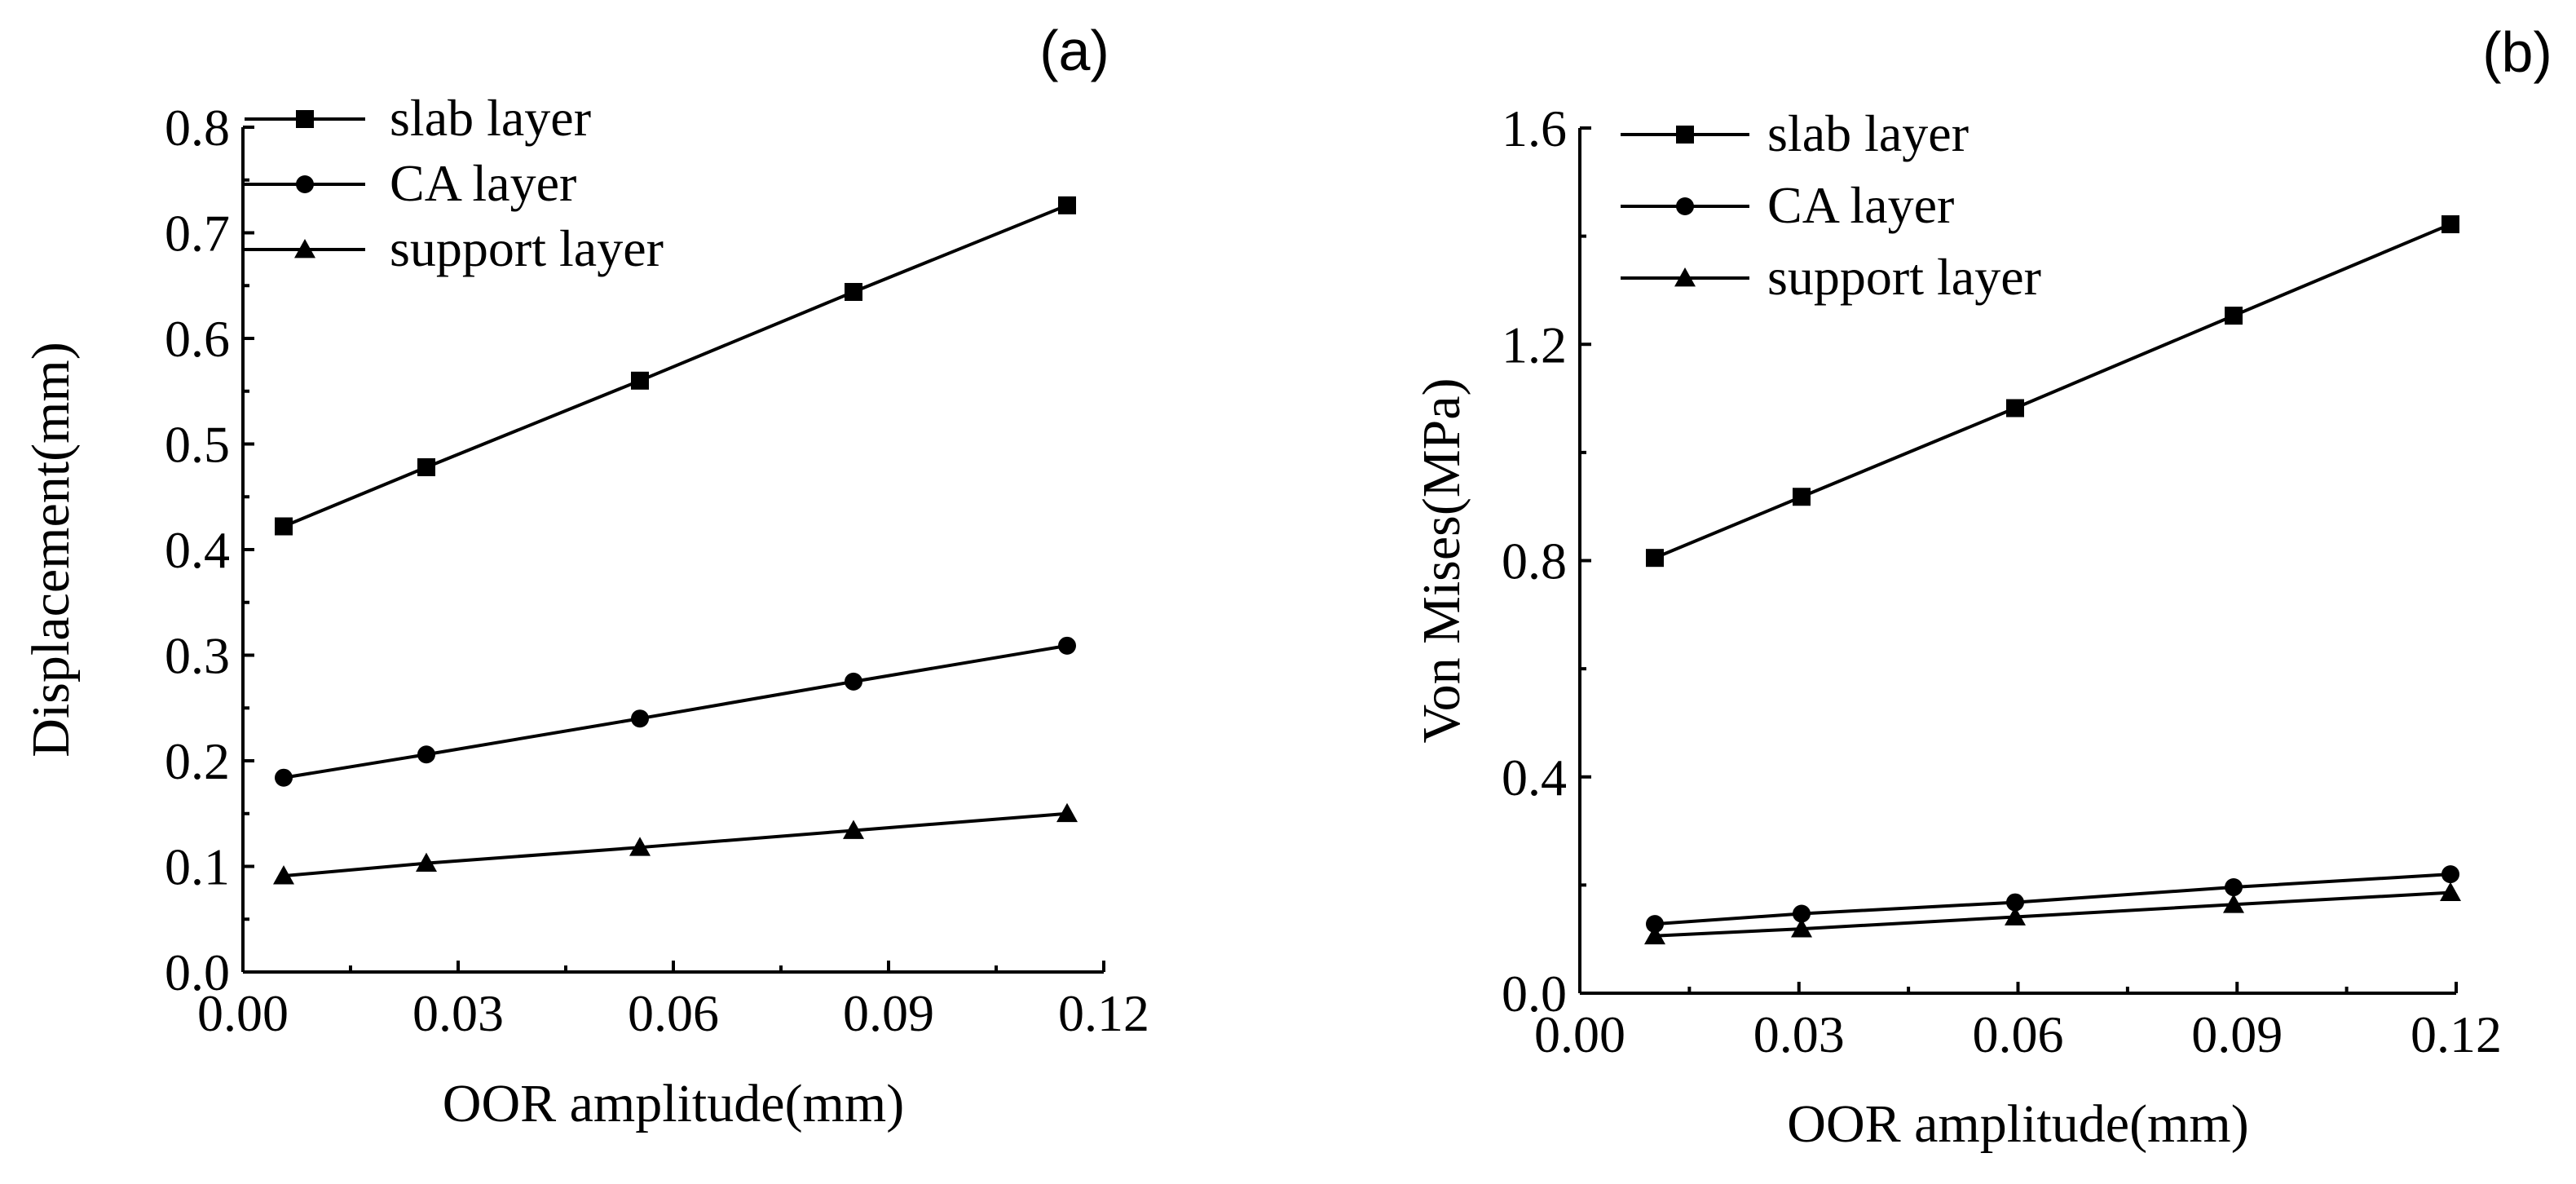 Image resolution: width=2576 pixels, height=1184 pixels. Describe the element at coordinates (197, 867) in the screenshot. I see `y-tick-label: 0.1` at that location.